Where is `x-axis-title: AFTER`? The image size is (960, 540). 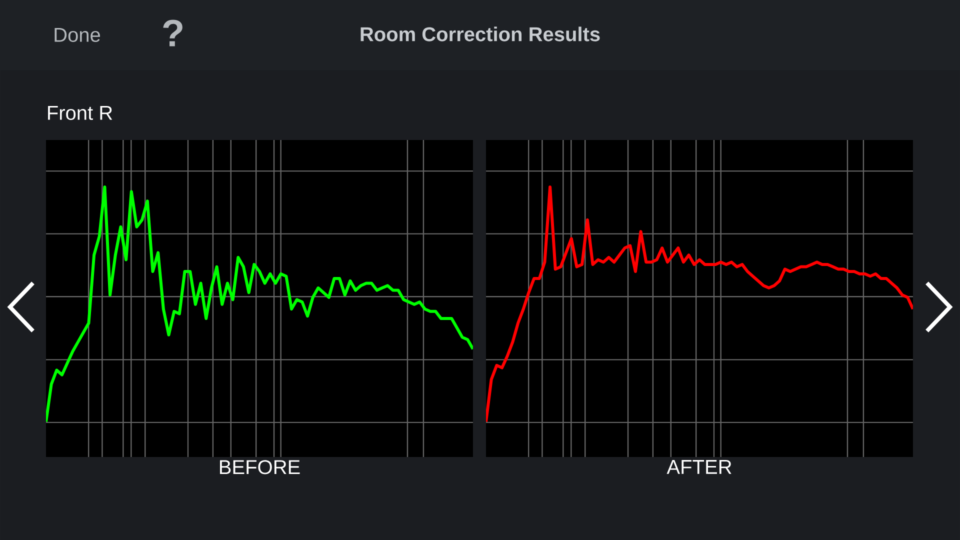
x-axis-title: AFTER is located at coordinates (699, 467).